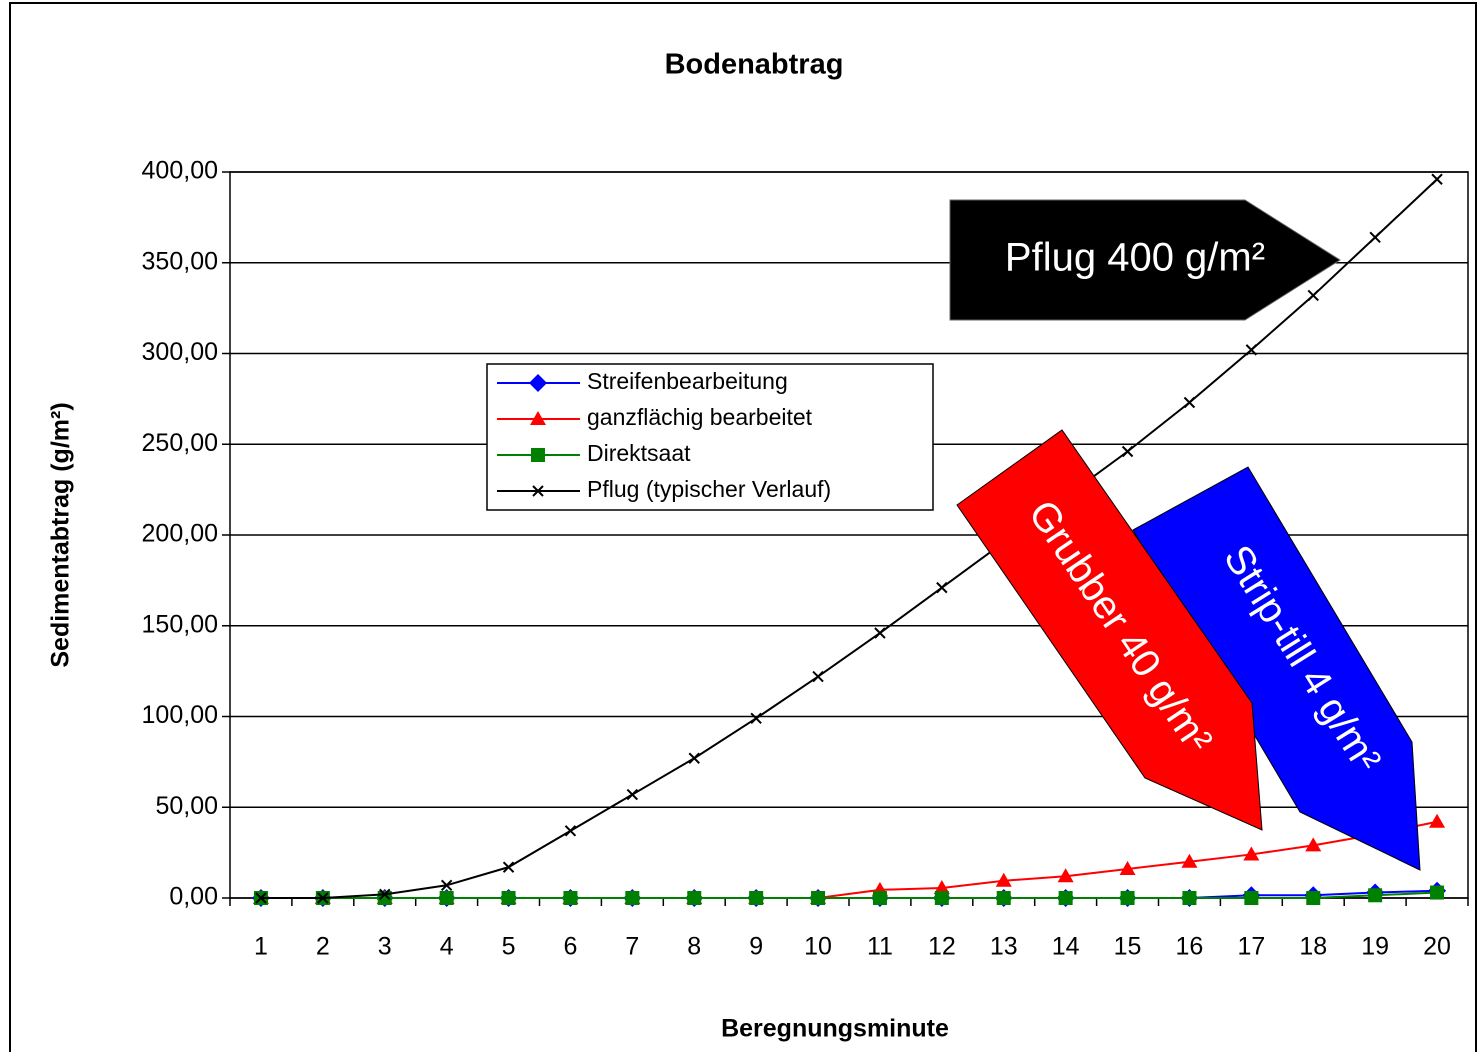 The height and width of the screenshot is (1052, 1480). What do you see at coordinates (180, 715) in the screenshot?
I see `y-tick-label: 100,00` at bounding box center [180, 715].